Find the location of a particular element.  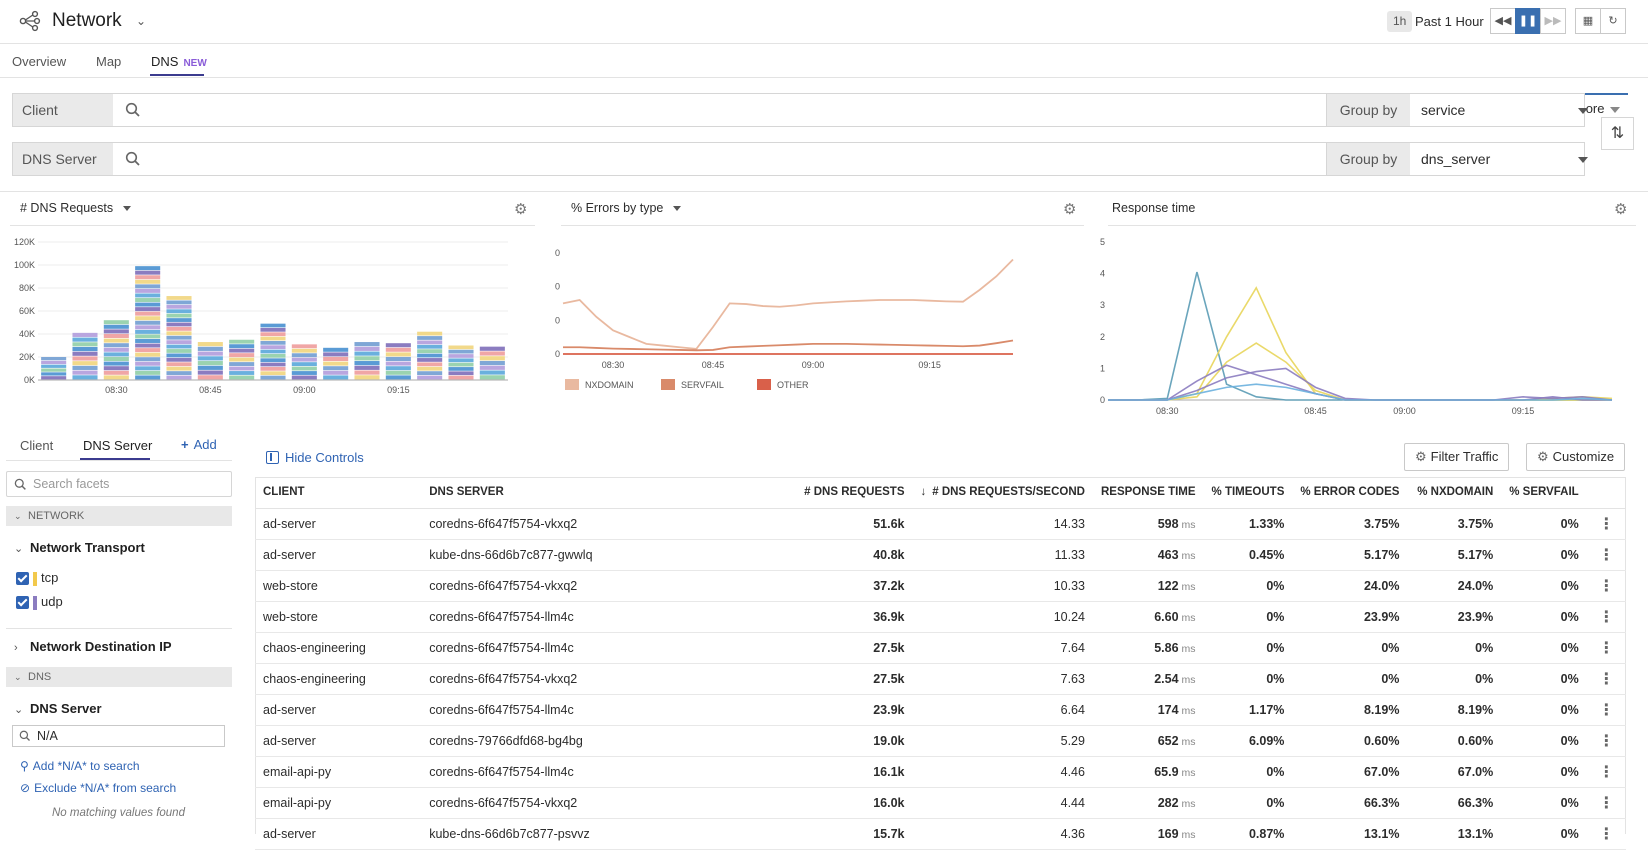

cell-client: email-api-py is located at coordinates (338, 803).